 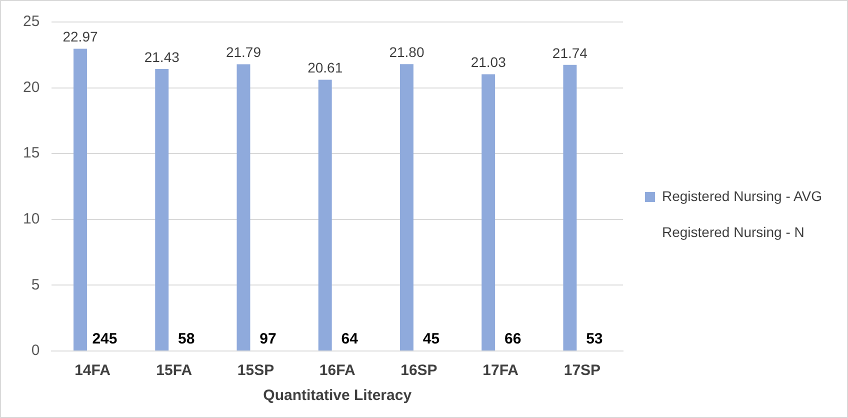 What do you see at coordinates (35, 351) in the screenshot?
I see `y-tick-label: 0` at bounding box center [35, 351].